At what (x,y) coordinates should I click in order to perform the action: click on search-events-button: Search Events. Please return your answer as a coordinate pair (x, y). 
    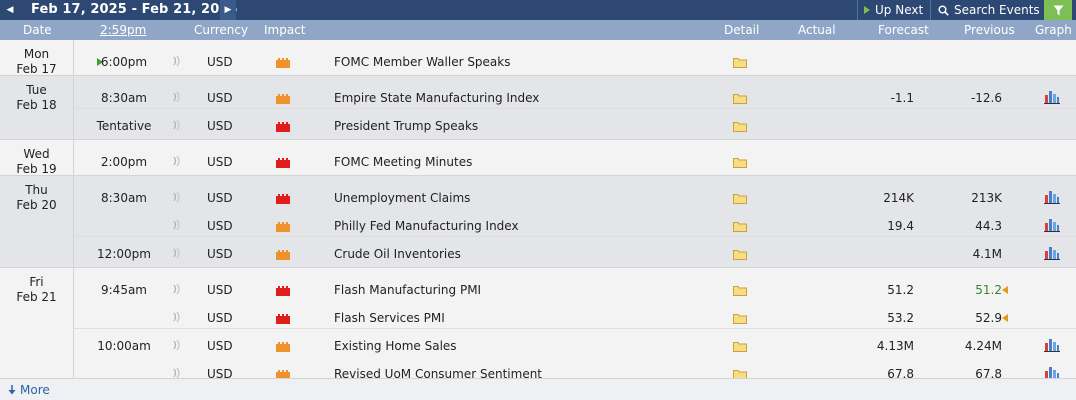
    Looking at the image, I should click on (988, 10).